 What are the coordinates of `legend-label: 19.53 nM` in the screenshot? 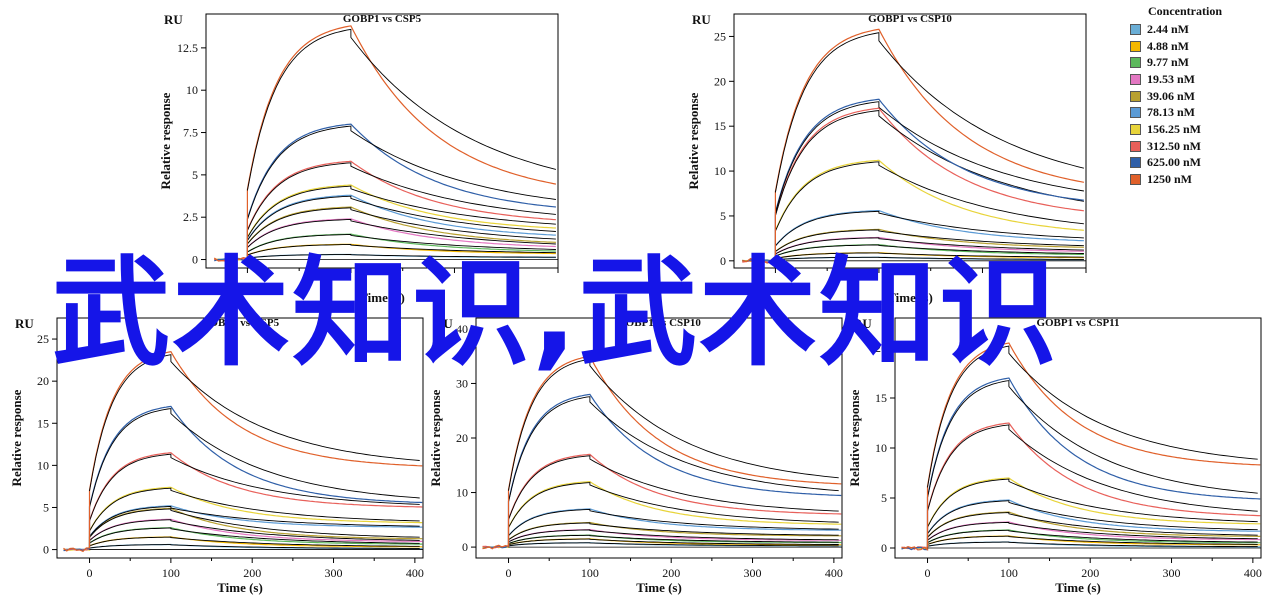 It's located at (1171, 79).